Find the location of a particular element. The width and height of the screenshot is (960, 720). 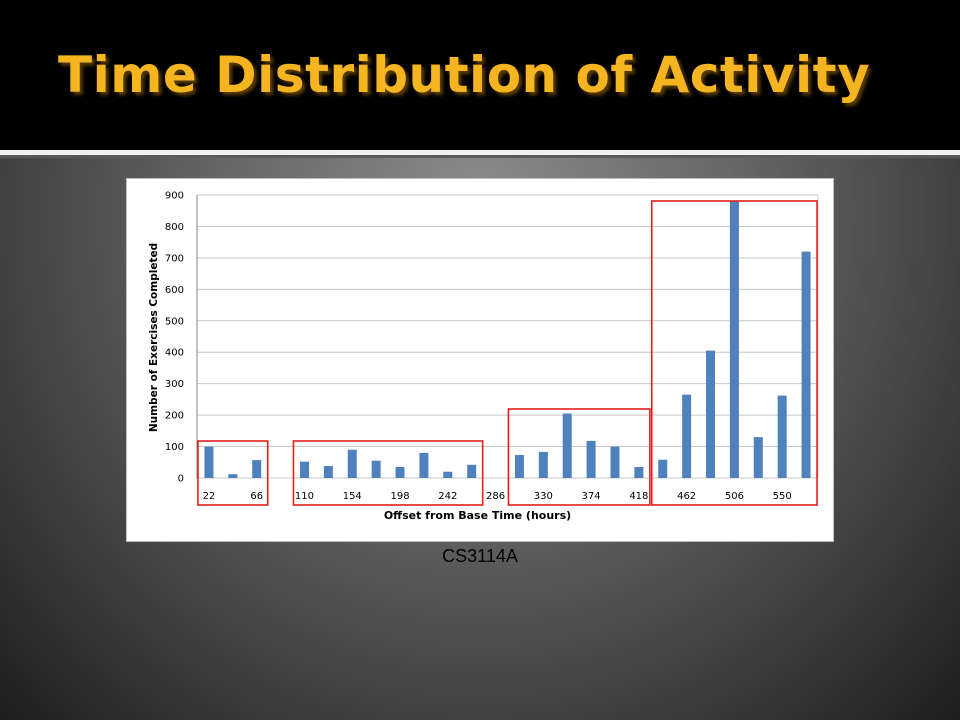

y-tick-label: 0 is located at coordinates (181, 479).